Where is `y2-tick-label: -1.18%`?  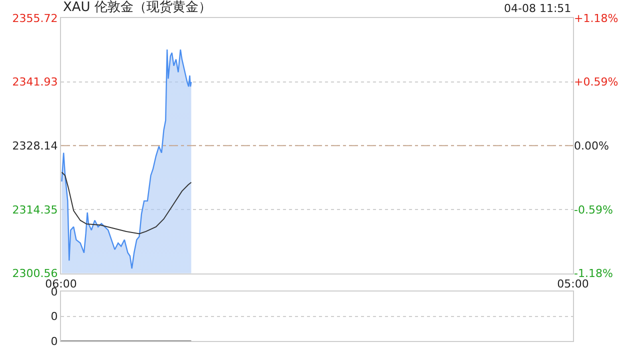
y2-tick-label: -1.18% is located at coordinates (593, 273).